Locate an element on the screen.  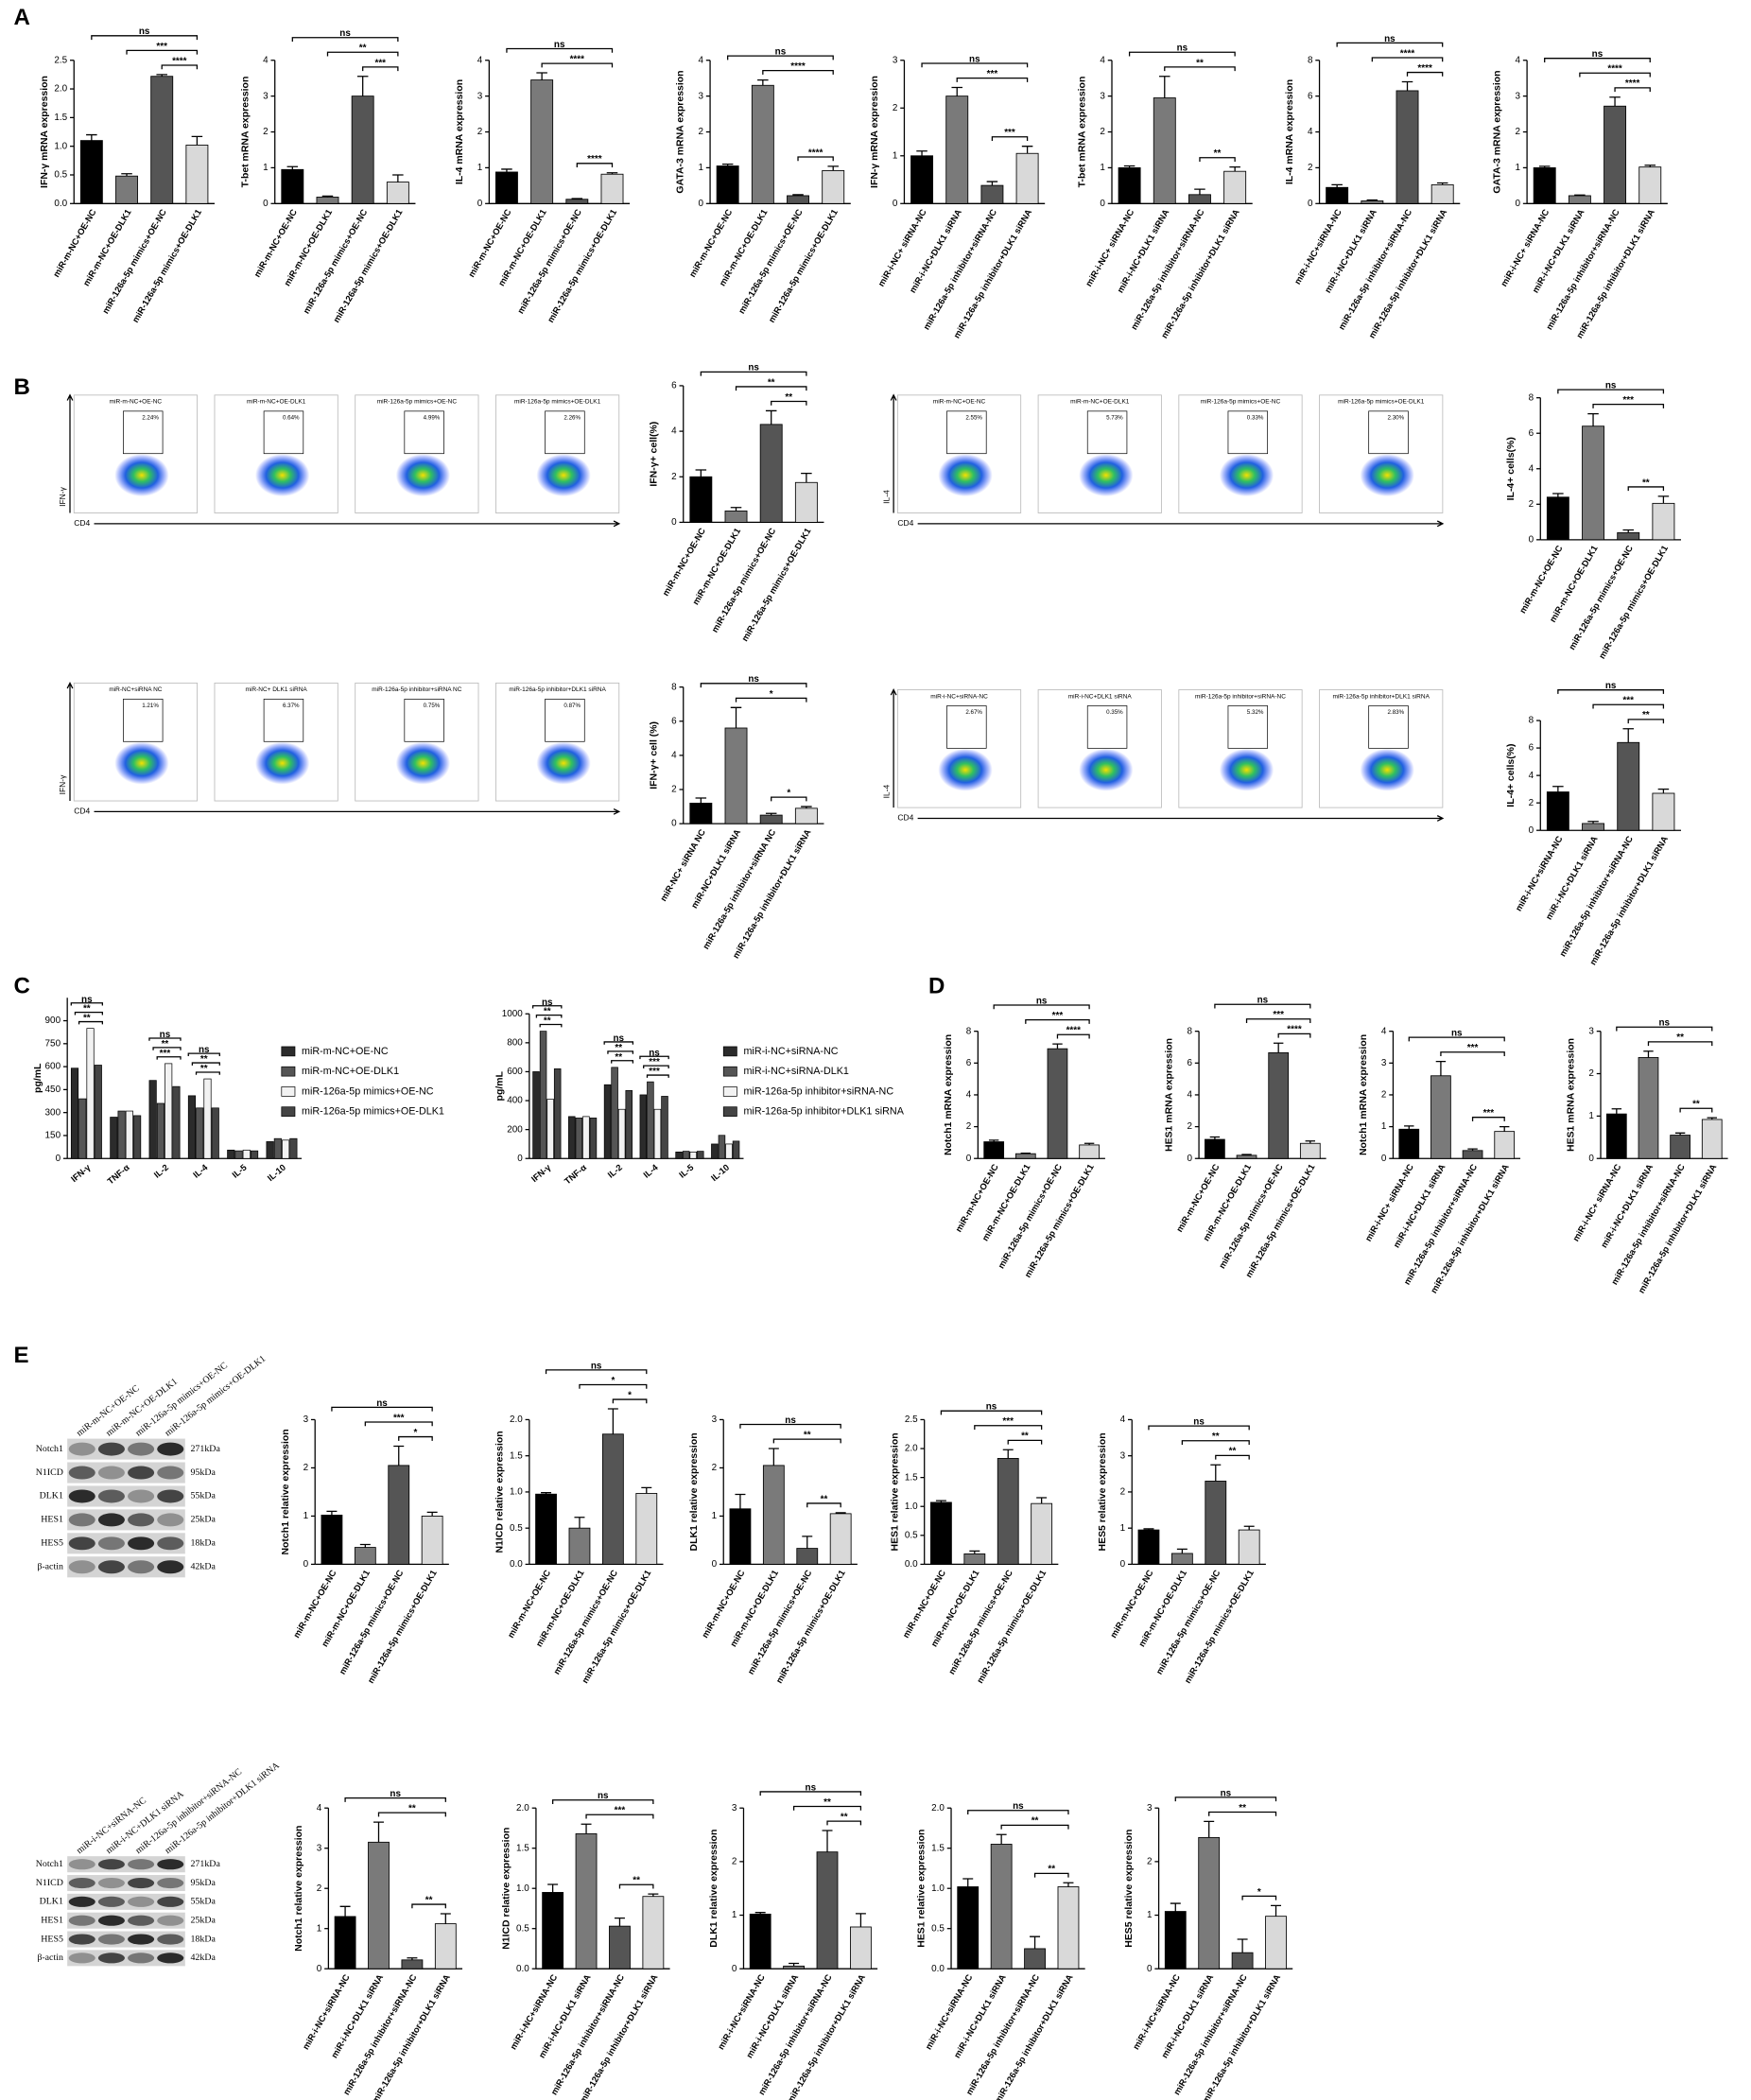
legend-label: miR-126a-5p mimics+OE-NC is located at coordinates (368, 1091).